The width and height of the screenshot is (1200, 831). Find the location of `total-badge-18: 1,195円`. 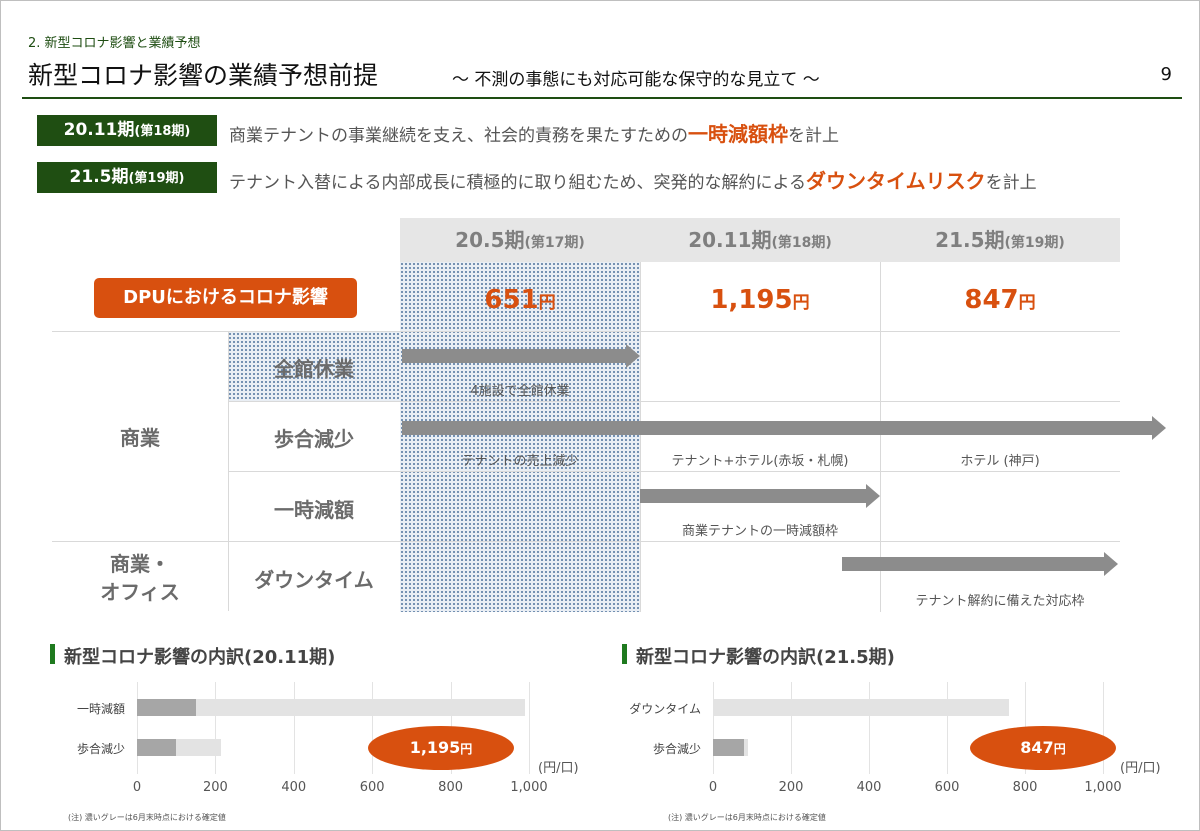

total-badge-18: 1,195円 is located at coordinates (441, 748).